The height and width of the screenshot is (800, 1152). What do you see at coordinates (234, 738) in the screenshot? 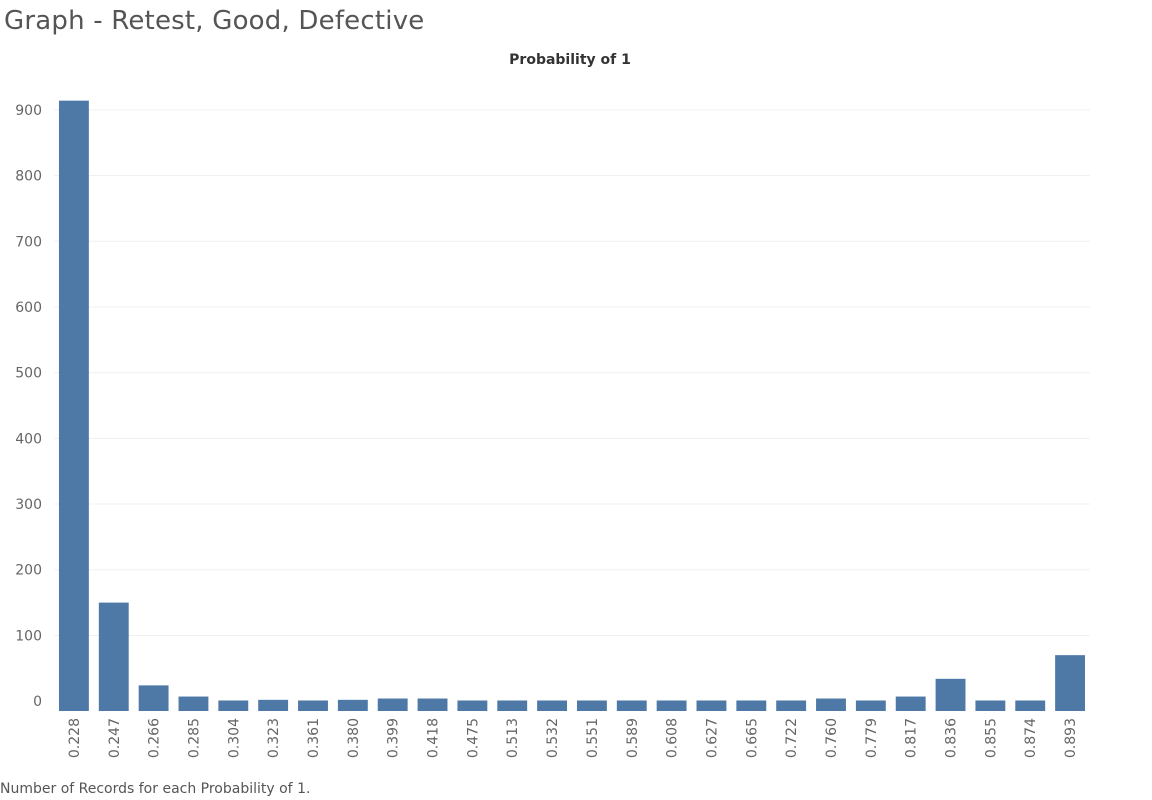
I see `x-tick-label: 0.304` at bounding box center [234, 738].